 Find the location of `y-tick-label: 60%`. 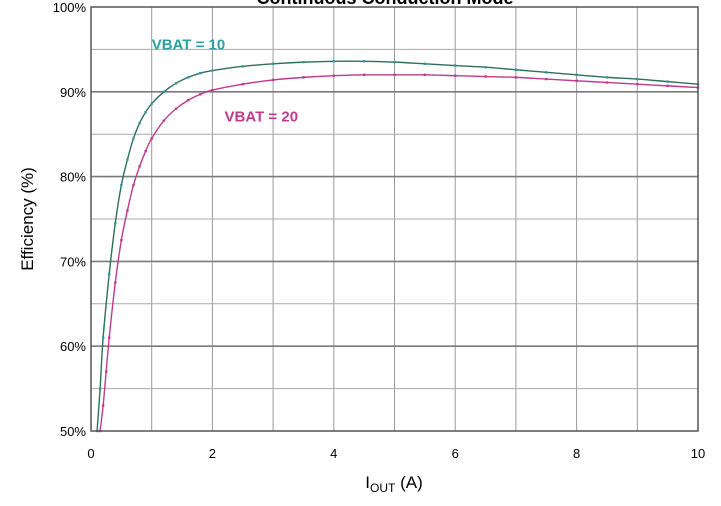

y-tick-label: 60% is located at coordinates (73, 346).